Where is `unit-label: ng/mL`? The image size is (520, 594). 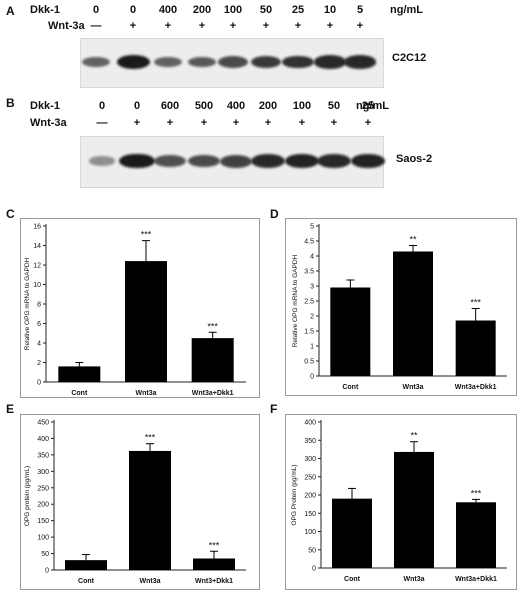
unit-label: ng/mL is located at coordinates (406, 10).